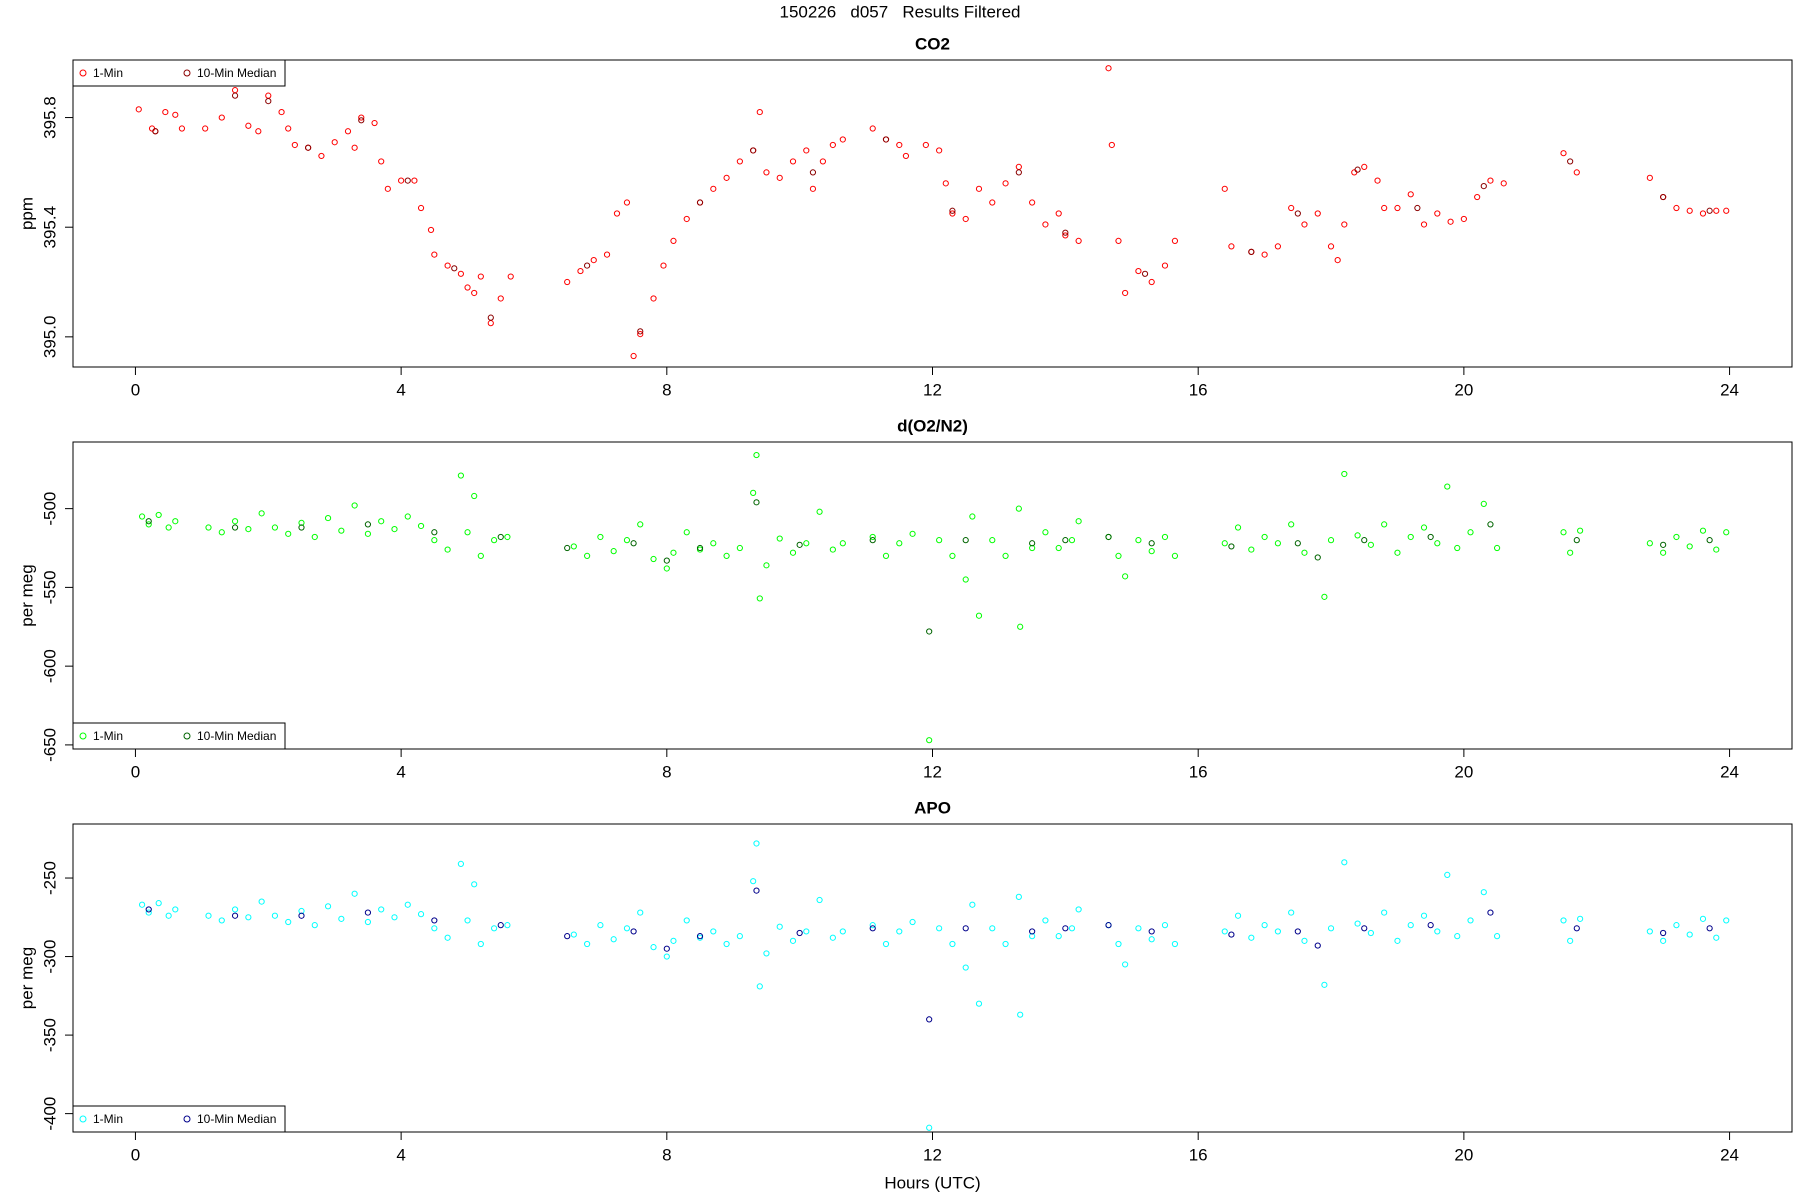 The height and width of the screenshot is (1200, 1800). I want to click on y-tick-label: -600, so click(49, 666).